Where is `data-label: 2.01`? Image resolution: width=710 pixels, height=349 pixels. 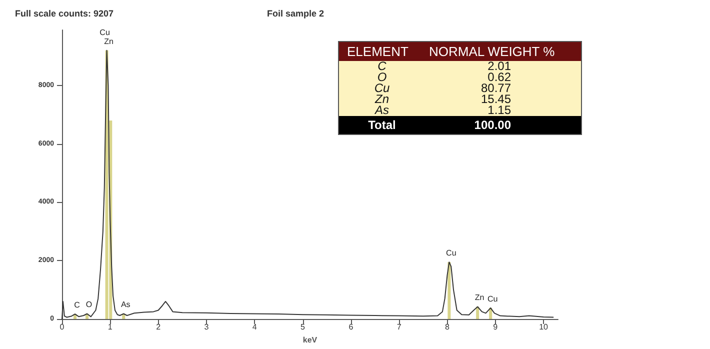
data-label: 2.01 is located at coordinates (499, 66).